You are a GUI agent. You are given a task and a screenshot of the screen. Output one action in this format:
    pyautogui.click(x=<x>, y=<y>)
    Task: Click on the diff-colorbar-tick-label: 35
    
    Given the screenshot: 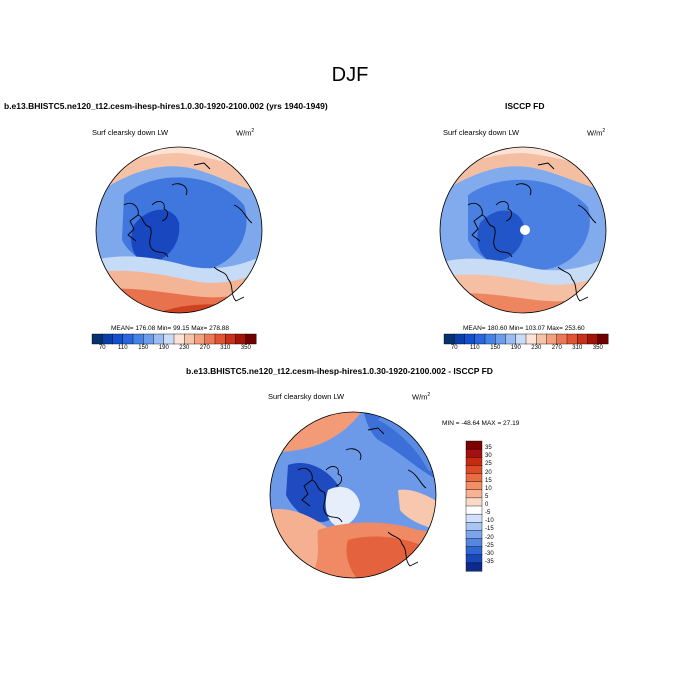 What is the action you would take?
    pyautogui.click(x=488, y=448)
    